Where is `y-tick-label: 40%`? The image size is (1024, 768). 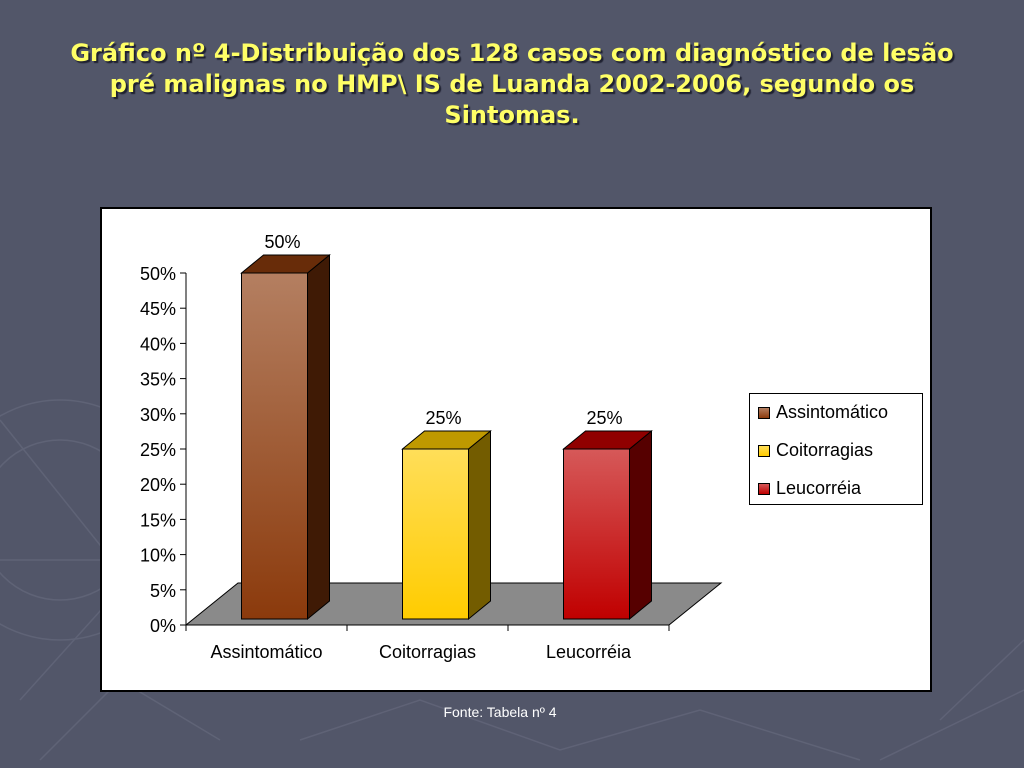
y-tick-label: 40% is located at coordinates (158, 344).